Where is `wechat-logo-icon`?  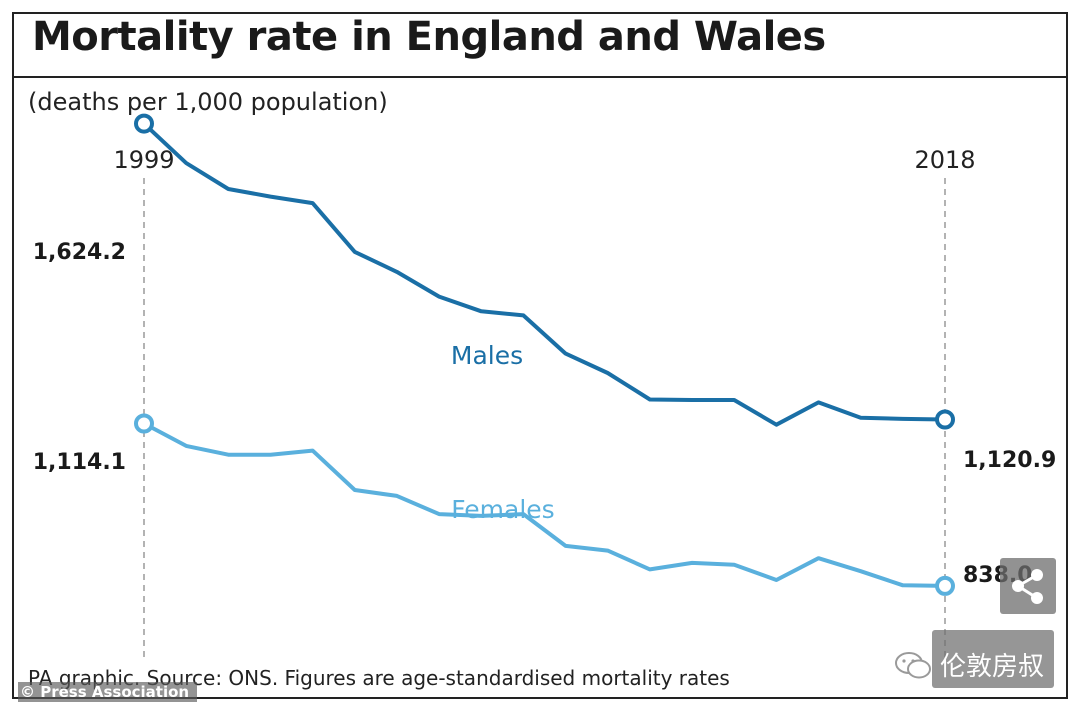 wechat-logo-icon is located at coordinates (913, 665).